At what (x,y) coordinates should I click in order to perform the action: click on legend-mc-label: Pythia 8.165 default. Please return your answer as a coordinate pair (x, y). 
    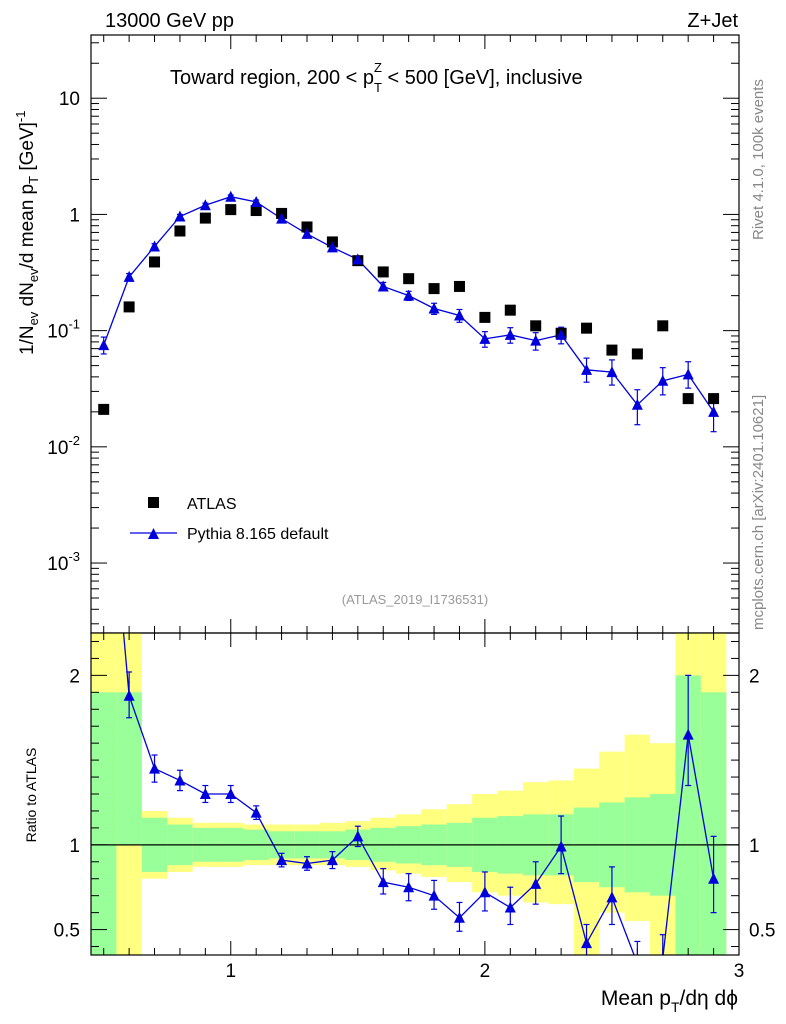
    Looking at the image, I should click on (258, 534).